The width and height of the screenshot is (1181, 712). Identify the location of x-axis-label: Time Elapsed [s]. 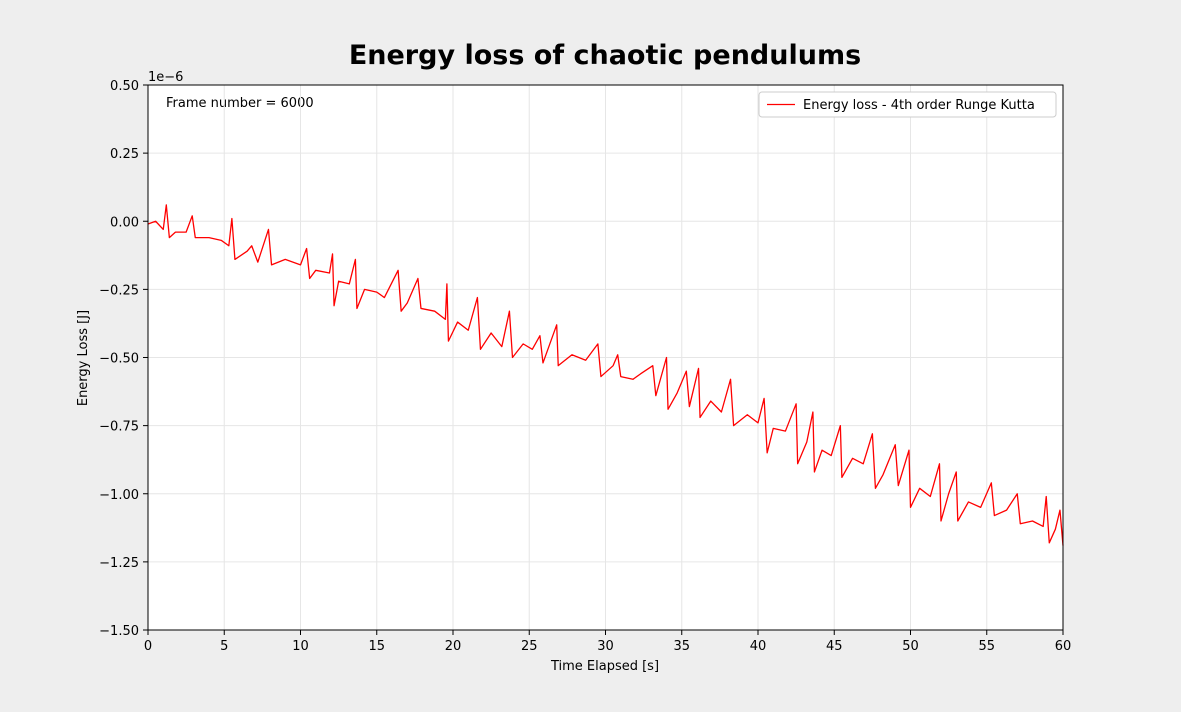
(604, 666).